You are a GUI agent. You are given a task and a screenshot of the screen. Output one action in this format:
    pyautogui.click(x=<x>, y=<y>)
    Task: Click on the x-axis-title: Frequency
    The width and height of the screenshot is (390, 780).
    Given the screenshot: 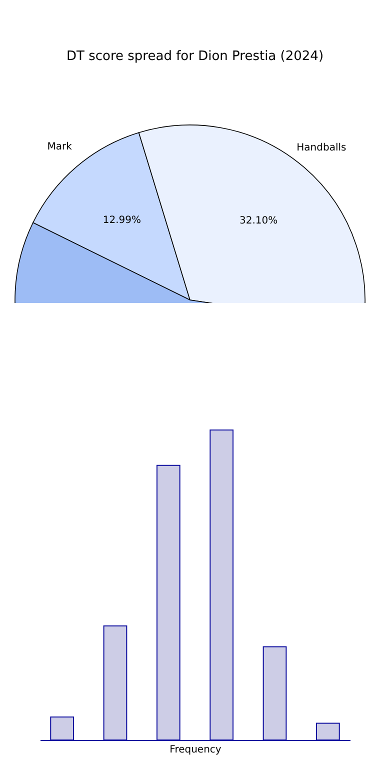 What is the action you would take?
    pyautogui.click(x=196, y=750)
    